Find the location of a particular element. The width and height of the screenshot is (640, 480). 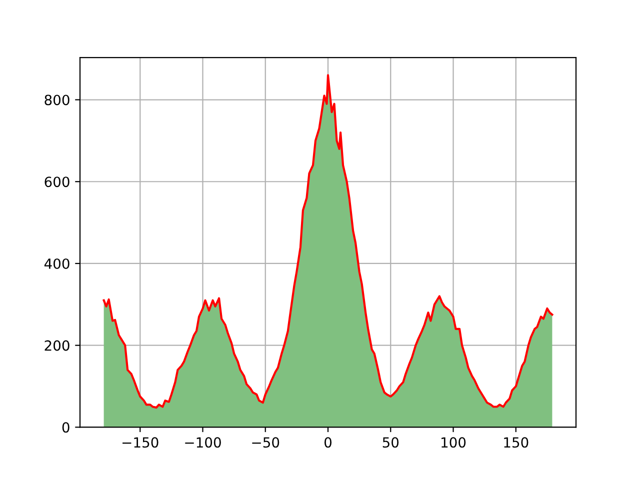

x-tick-label: 0 is located at coordinates (328, 442).